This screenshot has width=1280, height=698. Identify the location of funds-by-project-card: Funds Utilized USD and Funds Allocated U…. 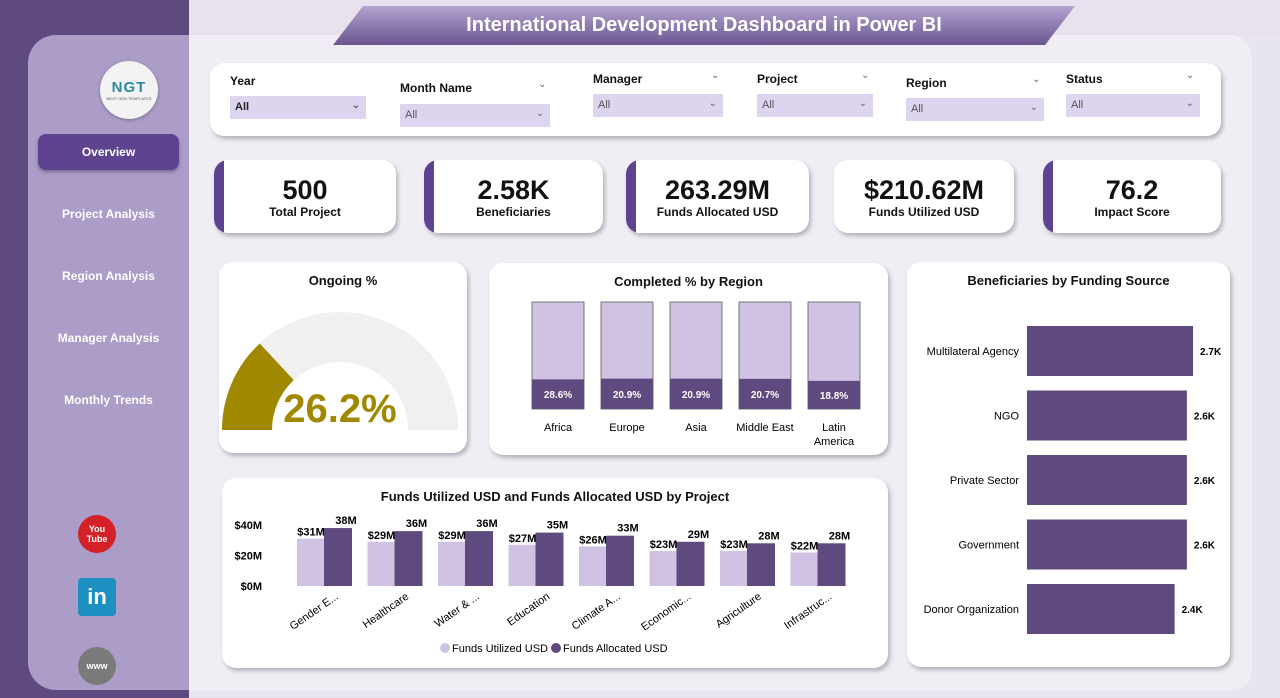
(555, 573).